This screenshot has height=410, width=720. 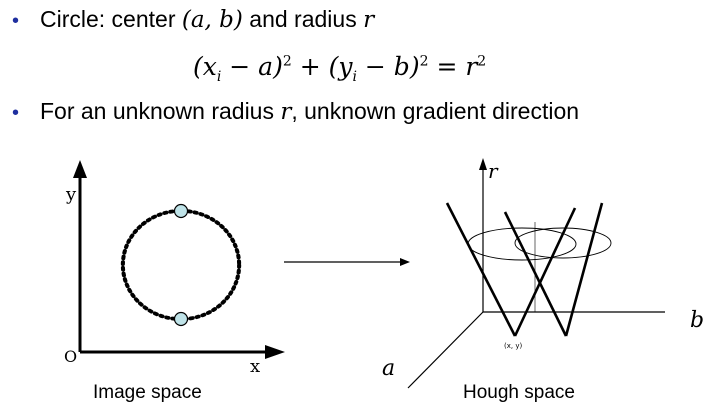 I want to click on image-space-caption: Image space, so click(x=147, y=392).